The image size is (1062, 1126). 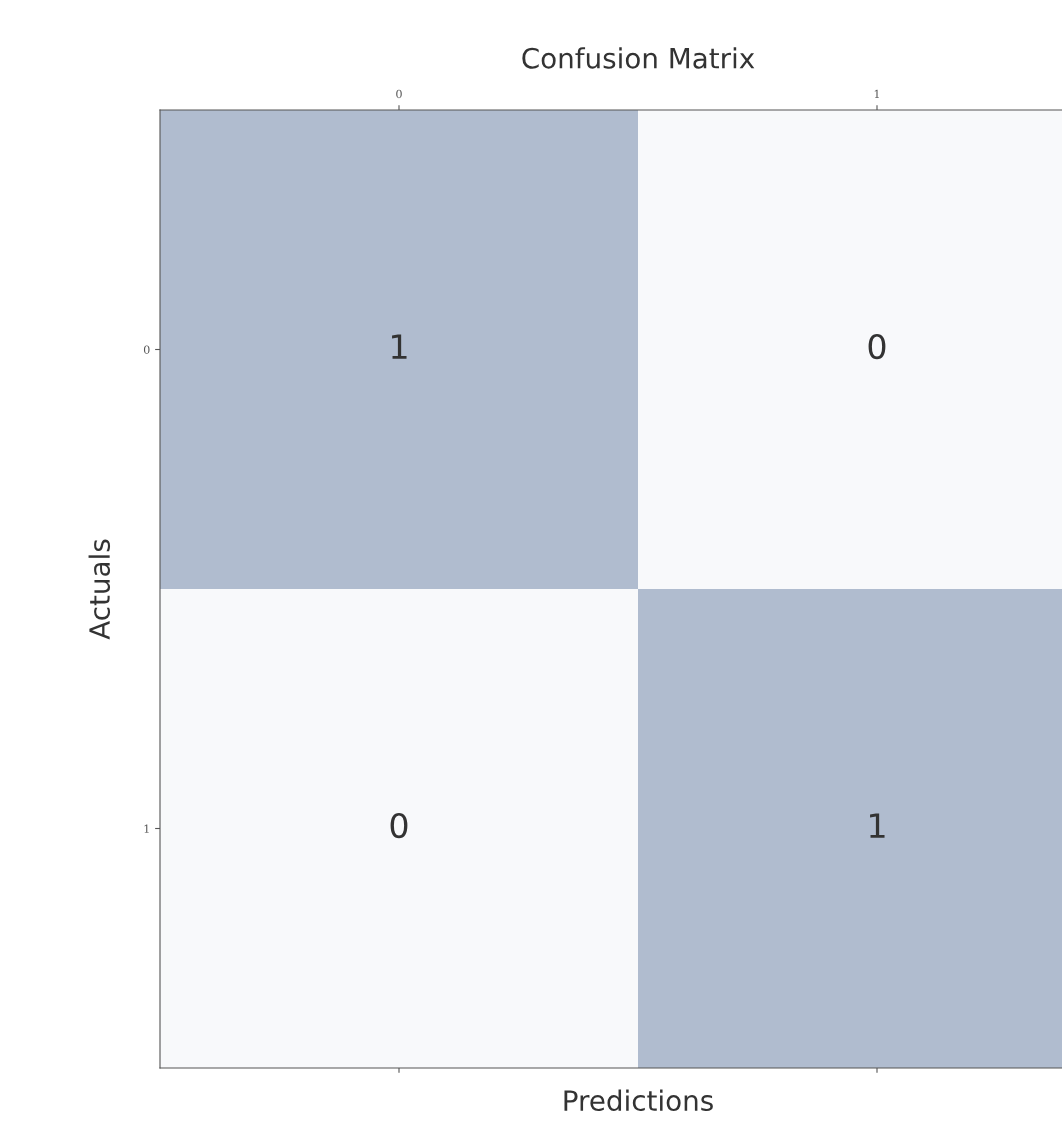 I want to click on chart-title: Confusion Matrix, so click(x=638, y=58).